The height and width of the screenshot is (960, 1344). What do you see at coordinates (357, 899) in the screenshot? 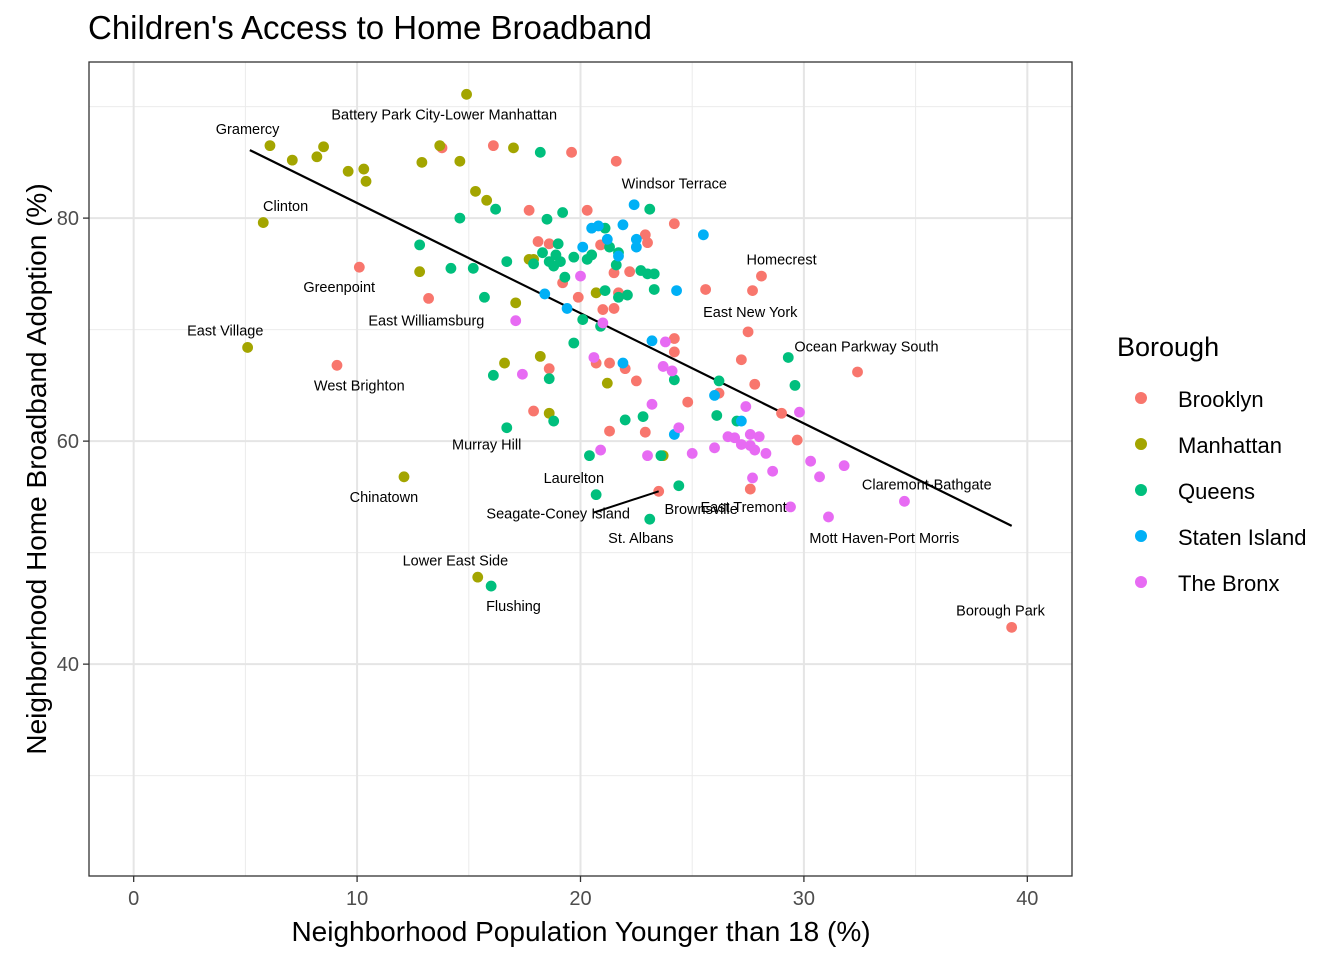
I see `x-tick-label: 10` at bounding box center [357, 899].